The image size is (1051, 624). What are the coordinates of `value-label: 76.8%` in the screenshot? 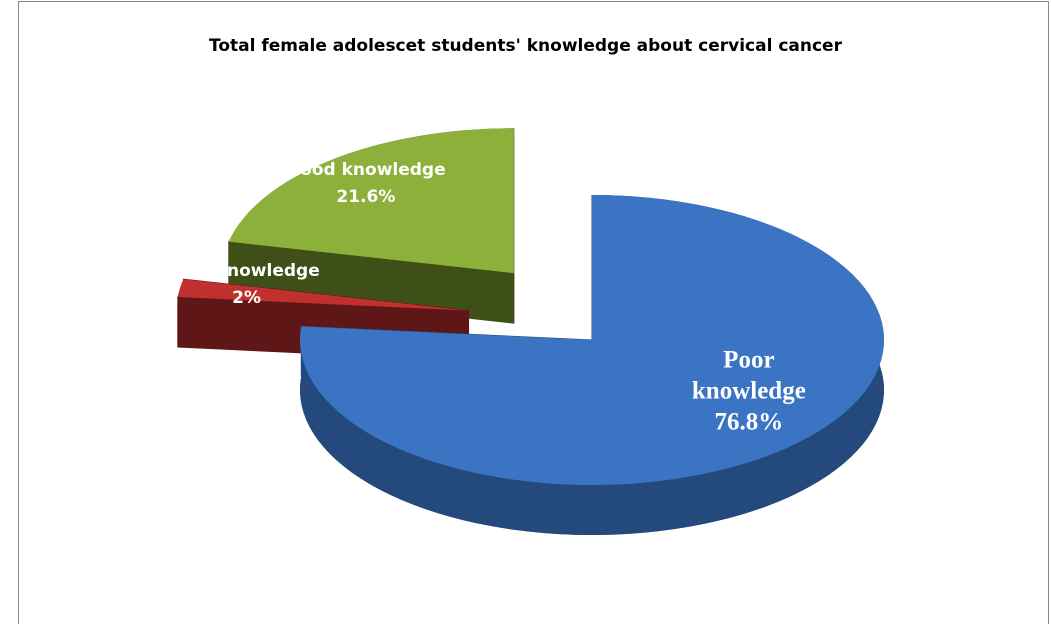 It's located at (749, 422).